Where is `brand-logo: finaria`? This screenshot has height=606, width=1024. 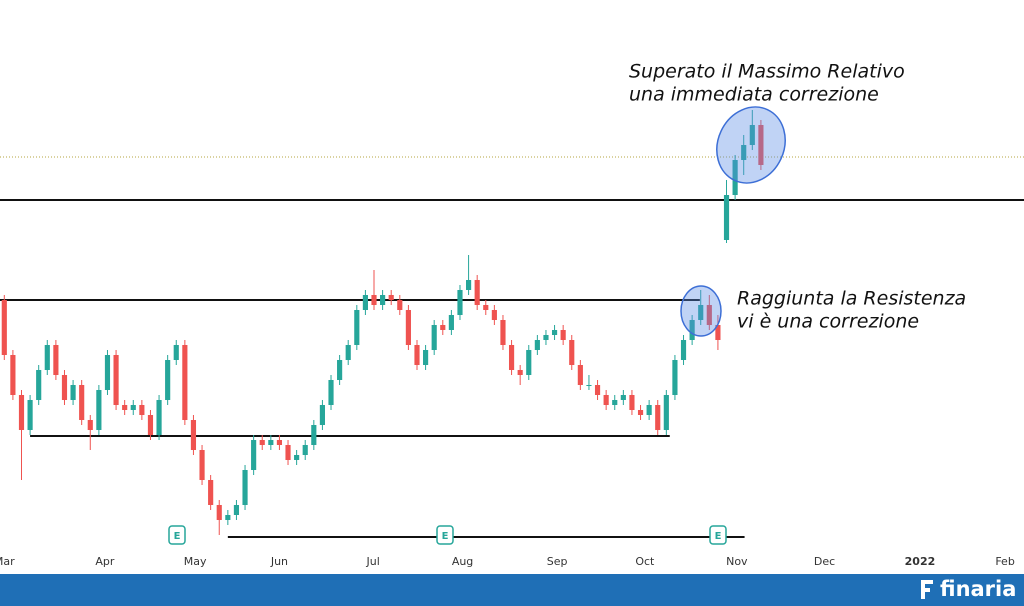 brand-logo: finaria is located at coordinates (968, 589).